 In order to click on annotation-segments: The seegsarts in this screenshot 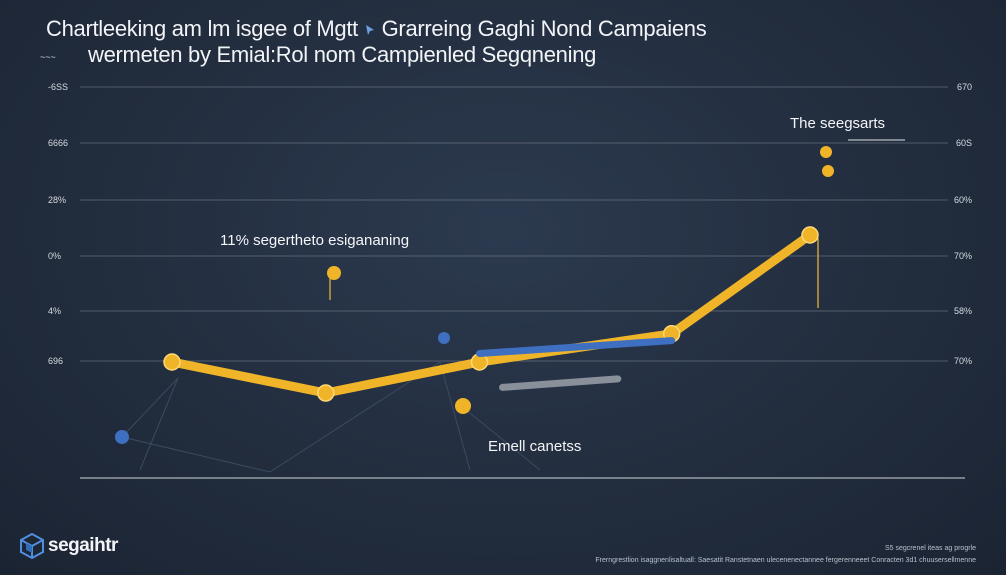, I will do `click(838, 123)`.